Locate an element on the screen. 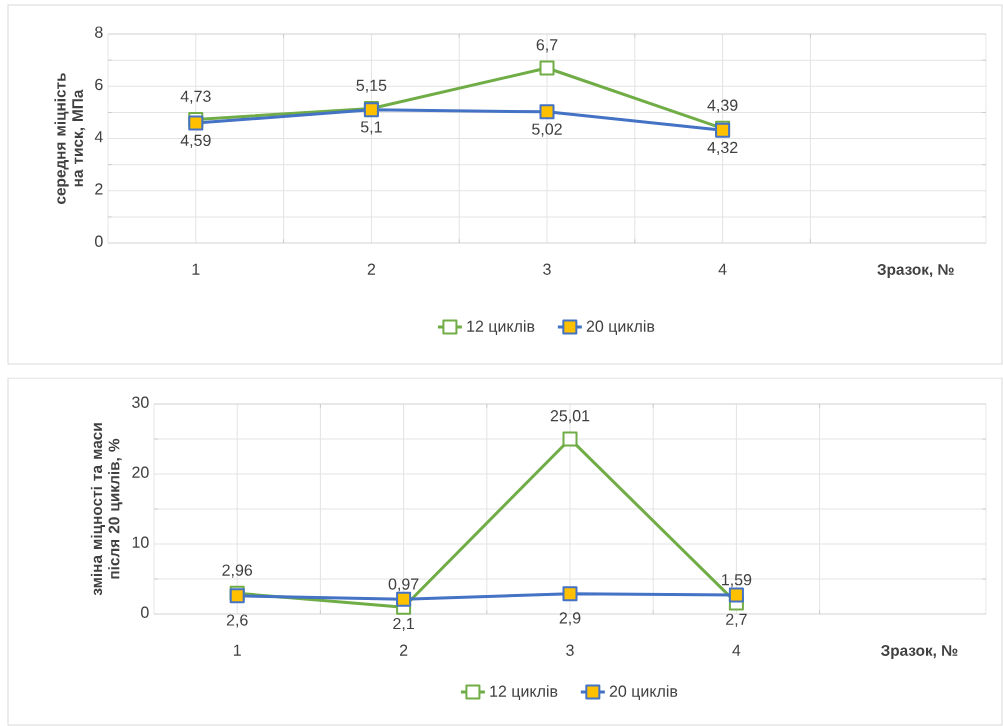 Image resolution: width=1003 pixels, height=726 pixels. y-tick-label: 30 is located at coordinates (140, 402).